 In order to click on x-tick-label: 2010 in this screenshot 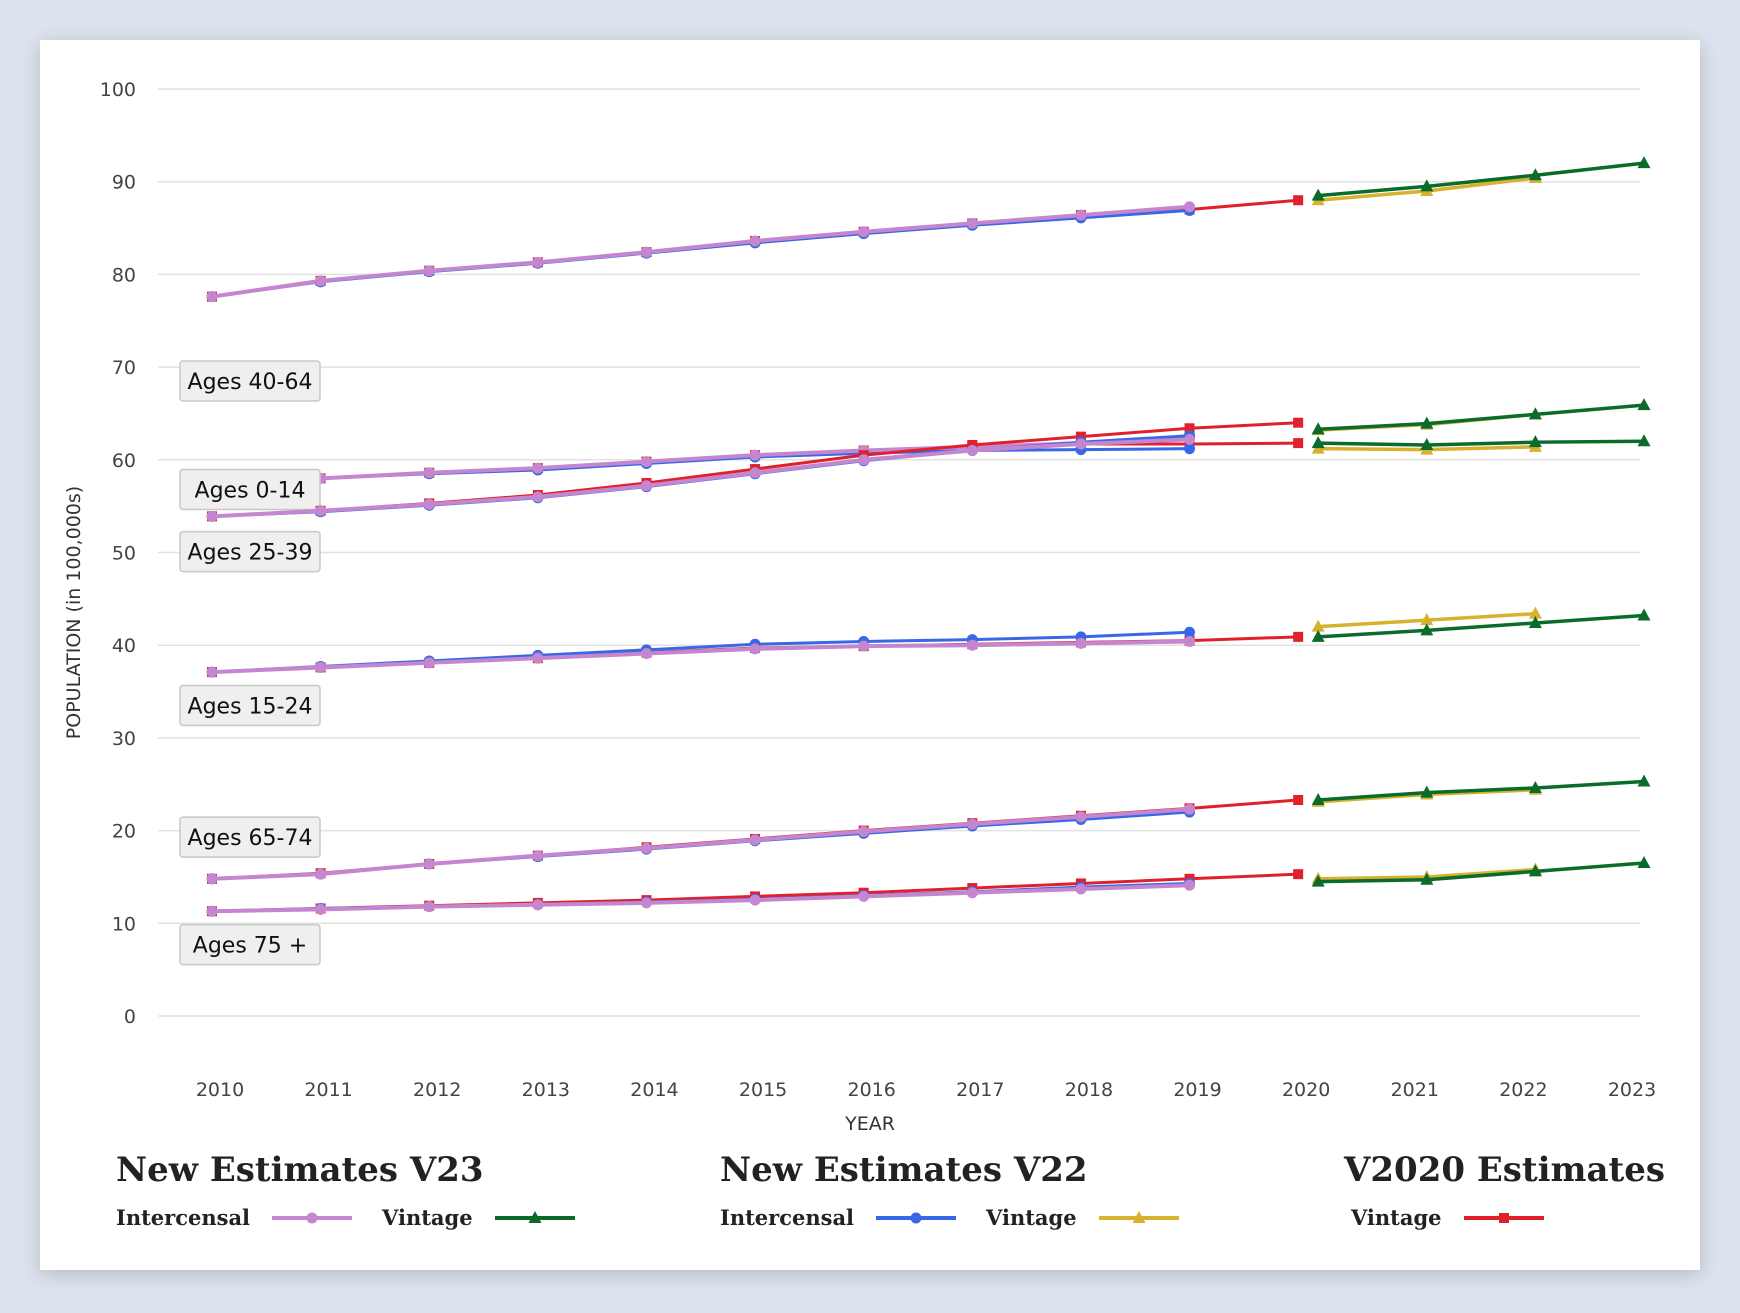, I will do `click(220, 1090)`.